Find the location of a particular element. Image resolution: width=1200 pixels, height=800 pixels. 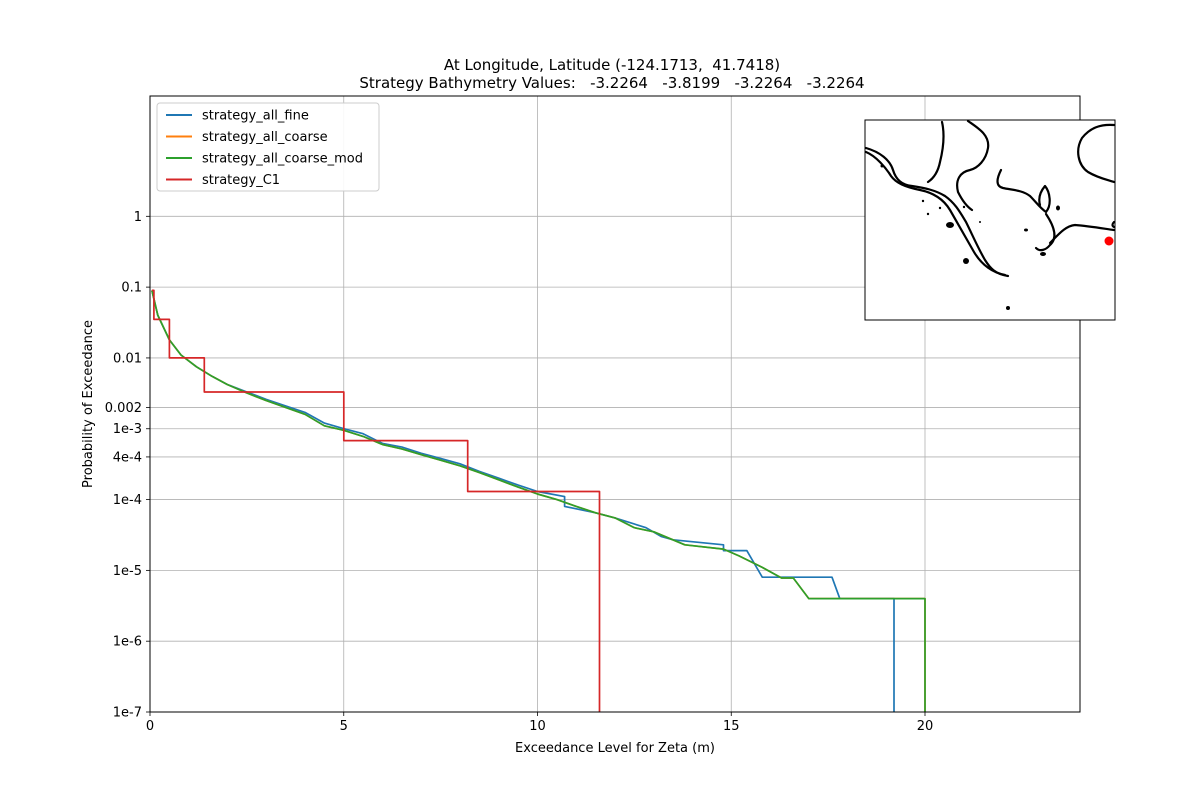

x-tick-label: 20 is located at coordinates (925, 726).